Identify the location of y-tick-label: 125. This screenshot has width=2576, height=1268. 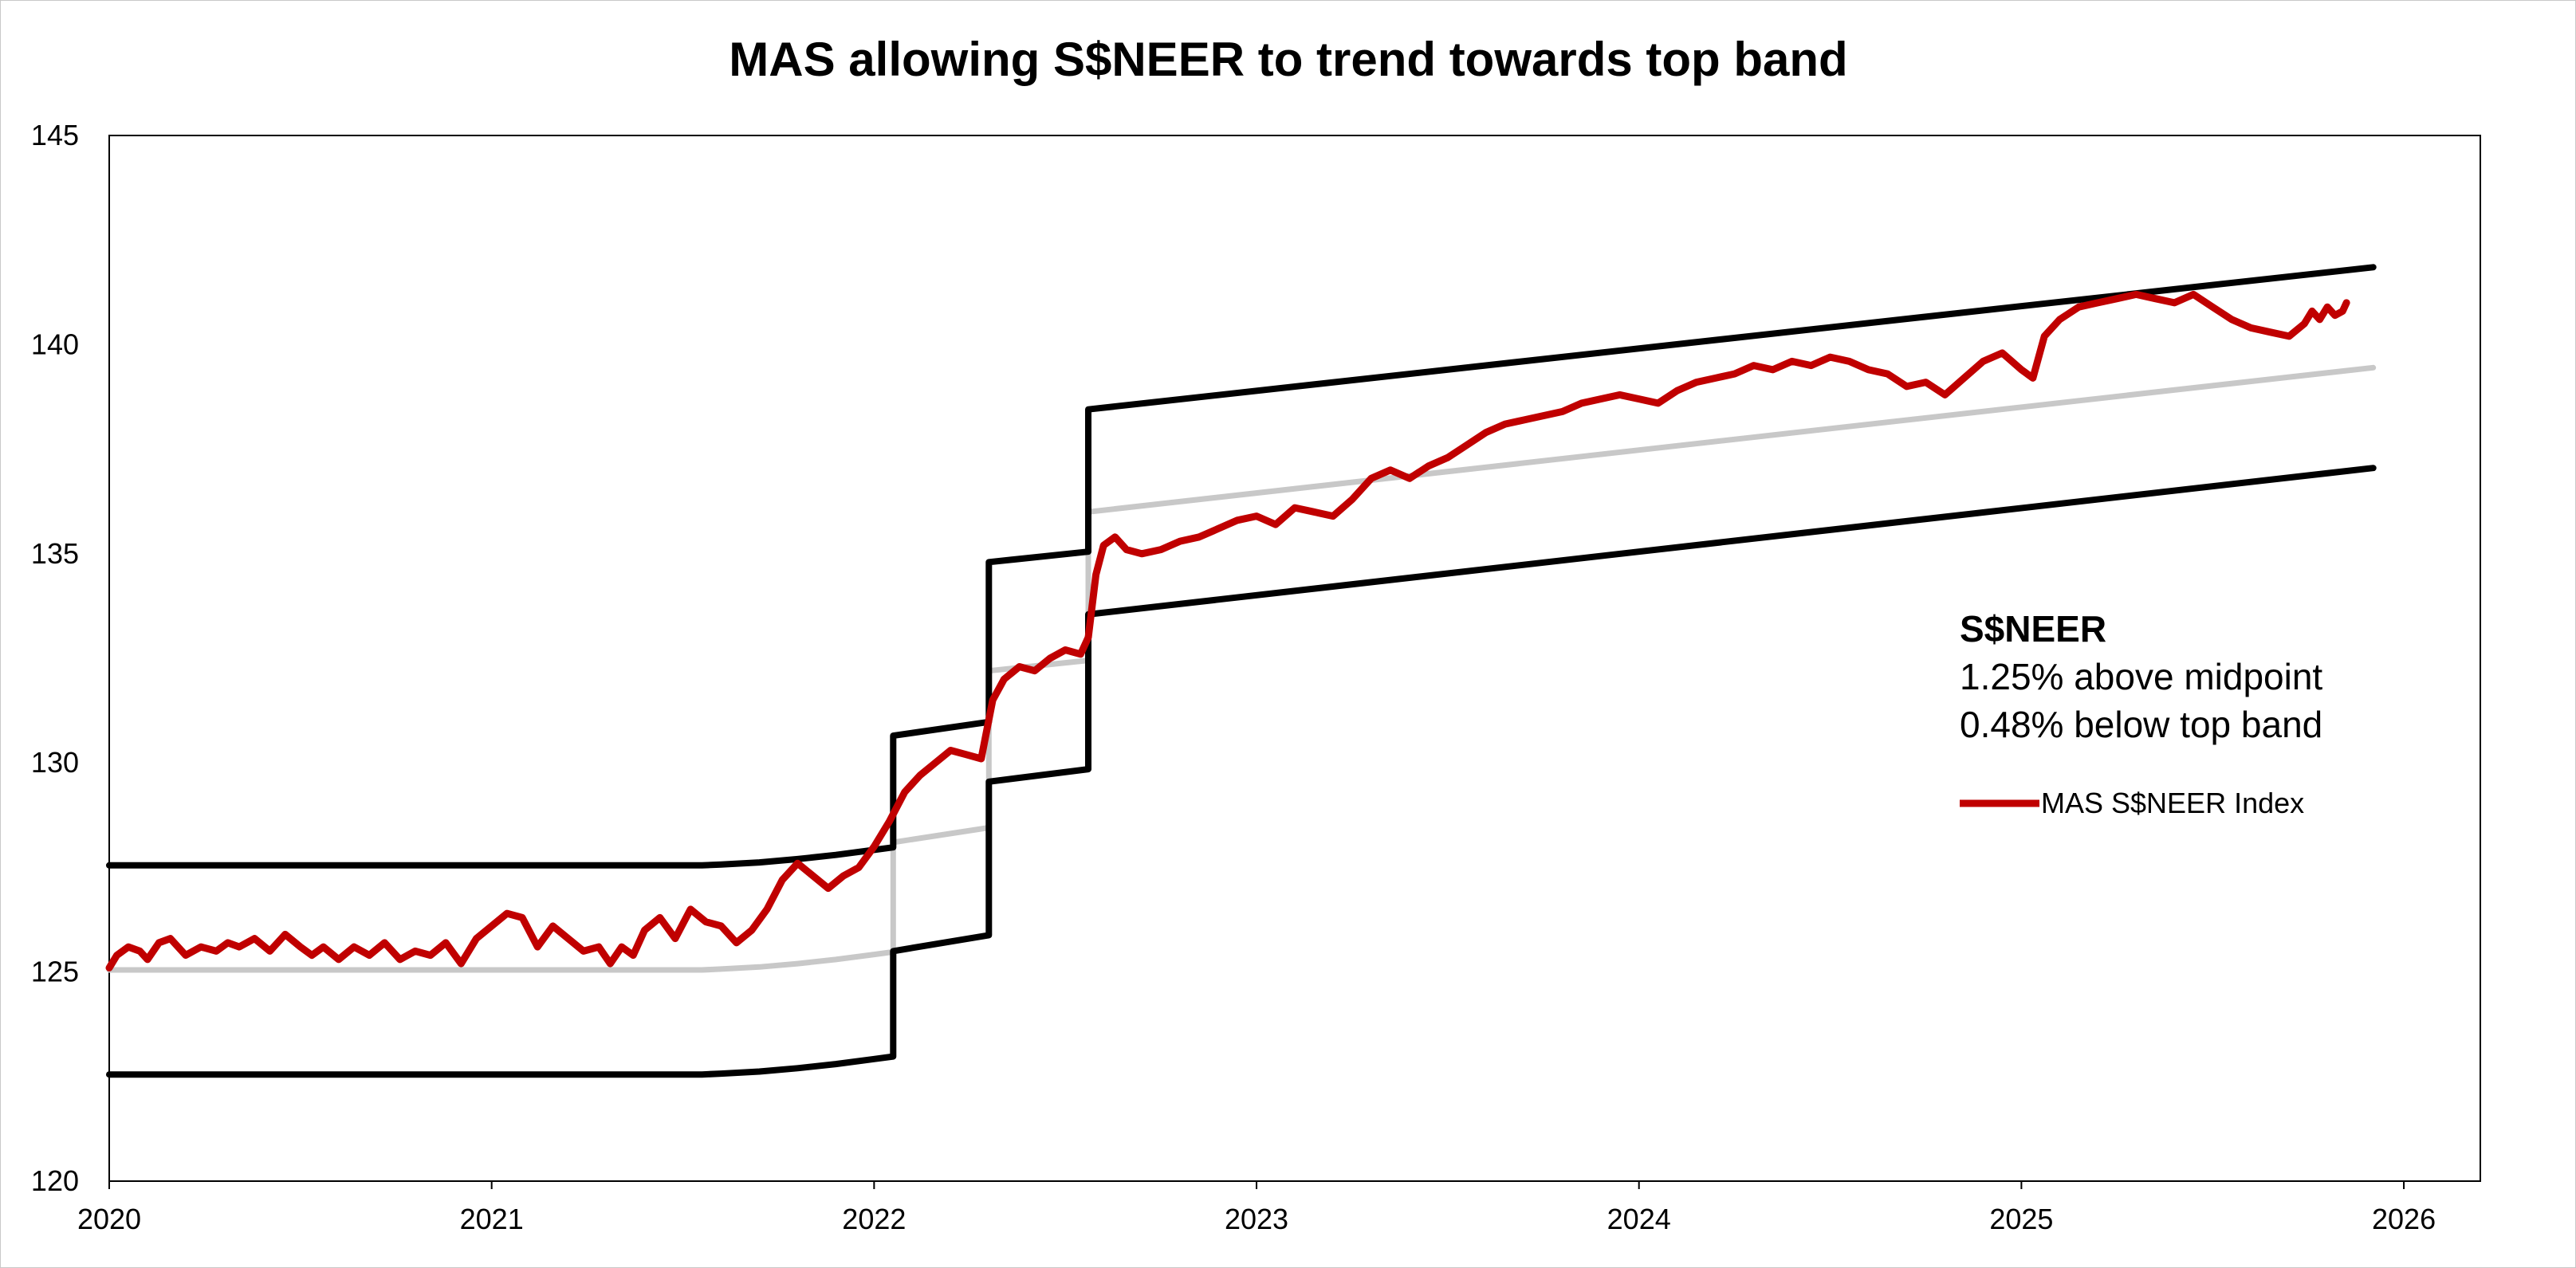
(55, 972).